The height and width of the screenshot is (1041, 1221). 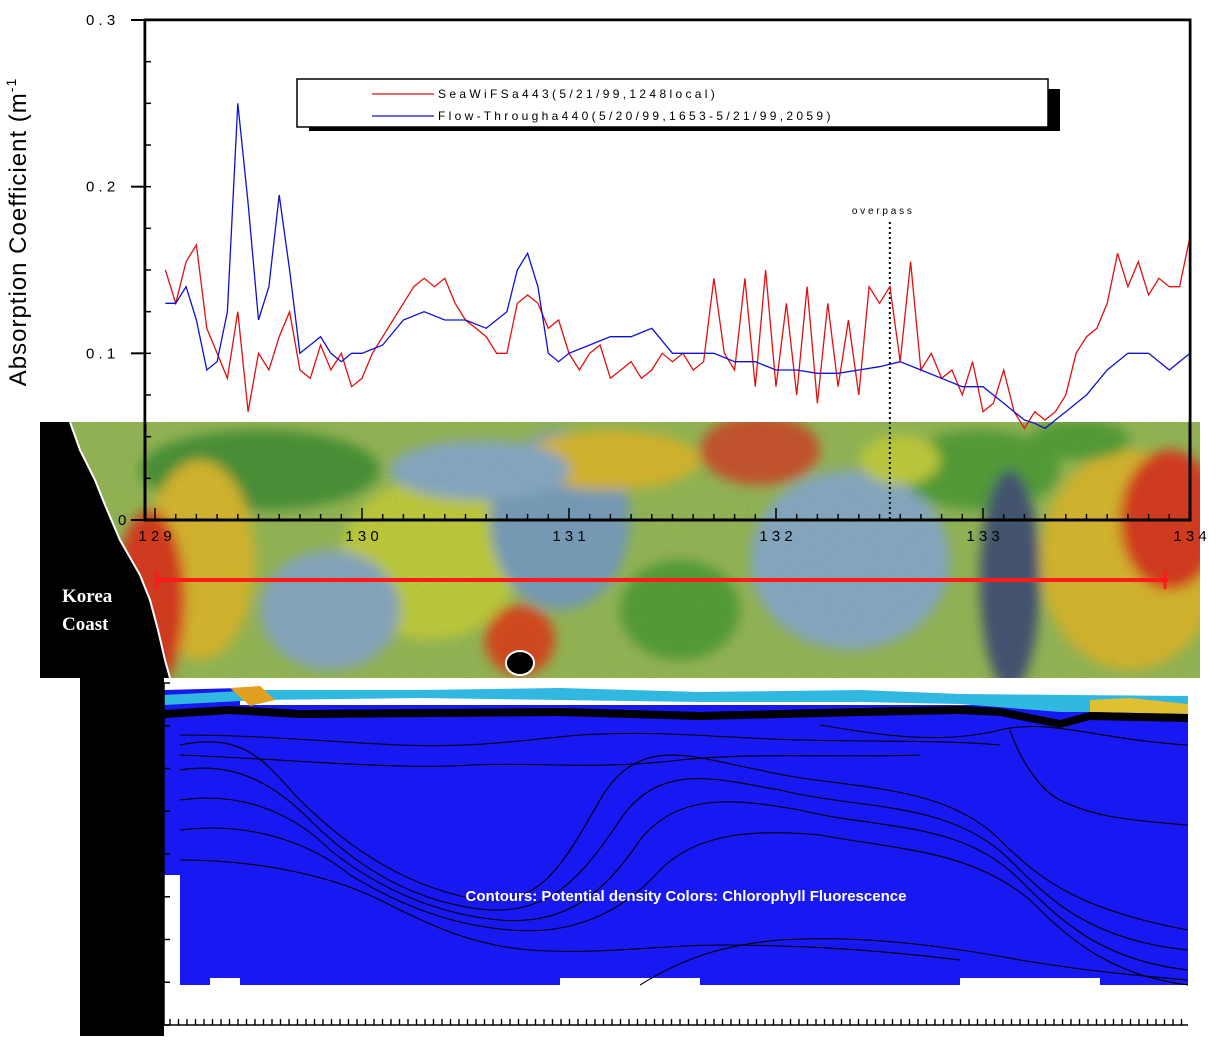 I want to click on depth-tick-label: 50, so click(x=143, y=727).